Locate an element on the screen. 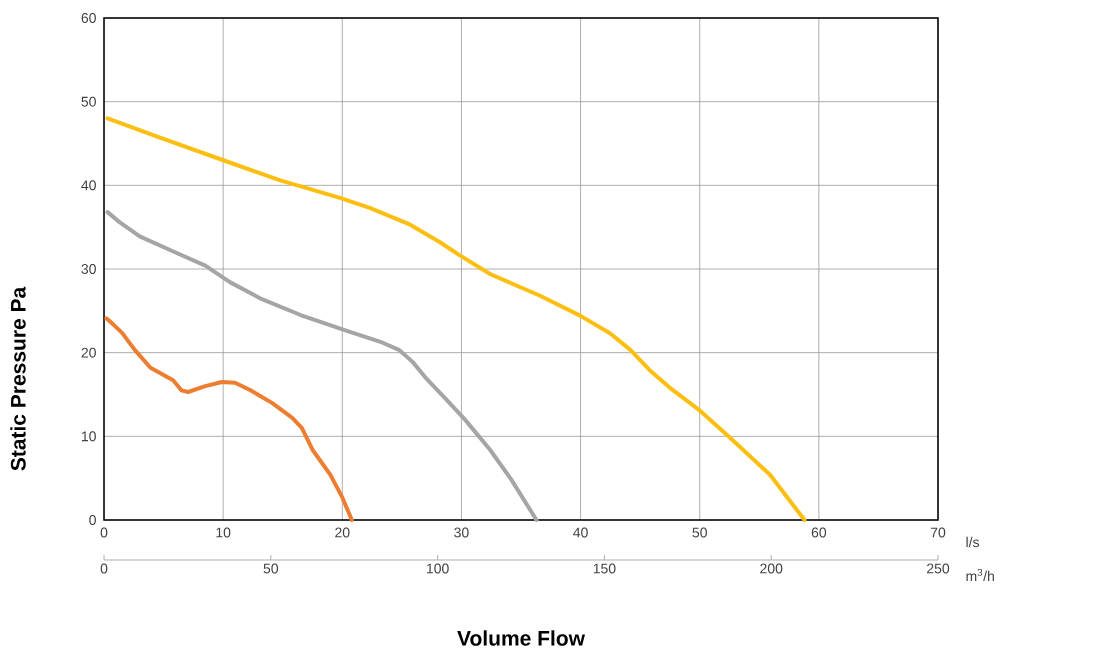 This screenshot has width=1110, height=649. y-tick-label: 50 is located at coordinates (88, 101).